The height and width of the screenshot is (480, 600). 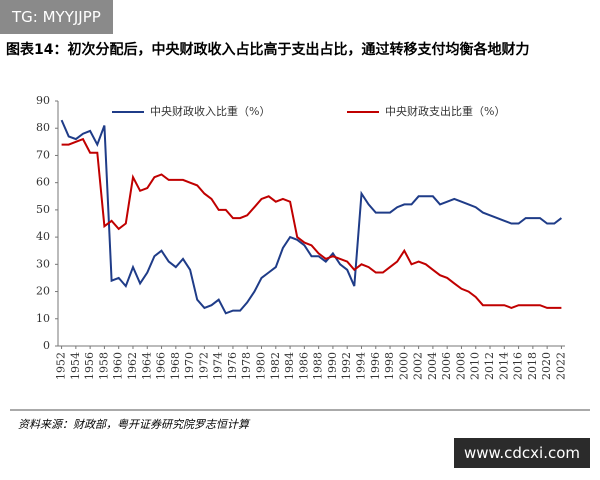 I want to click on x-tick-label: 1972, so click(x=203, y=366).